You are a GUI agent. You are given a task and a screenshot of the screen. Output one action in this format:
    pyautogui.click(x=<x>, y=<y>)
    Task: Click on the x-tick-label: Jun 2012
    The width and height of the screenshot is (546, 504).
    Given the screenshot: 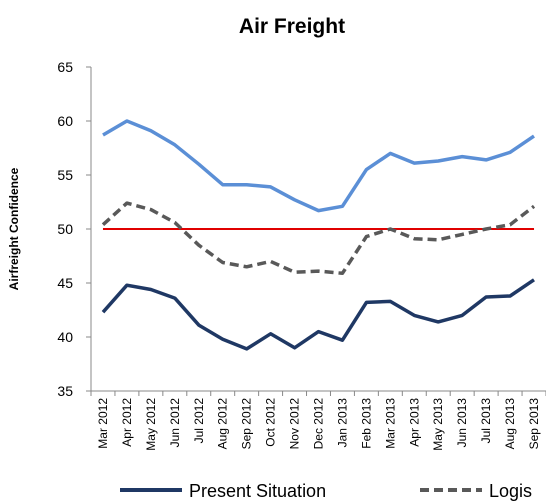 What is the action you would take?
    pyautogui.click(x=175, y=423)
    